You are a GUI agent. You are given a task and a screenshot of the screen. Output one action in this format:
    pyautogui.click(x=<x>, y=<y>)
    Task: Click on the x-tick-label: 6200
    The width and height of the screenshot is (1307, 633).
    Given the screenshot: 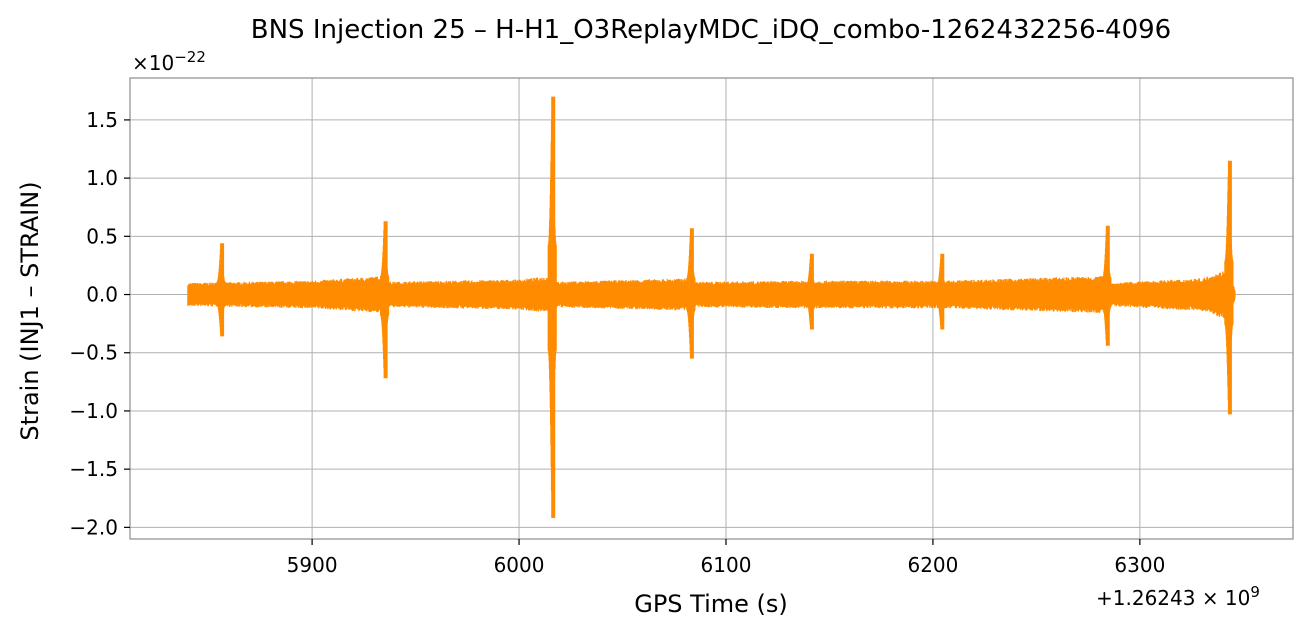 What is the action you would take?
    pyautogui.click(x=932, y=565)
    